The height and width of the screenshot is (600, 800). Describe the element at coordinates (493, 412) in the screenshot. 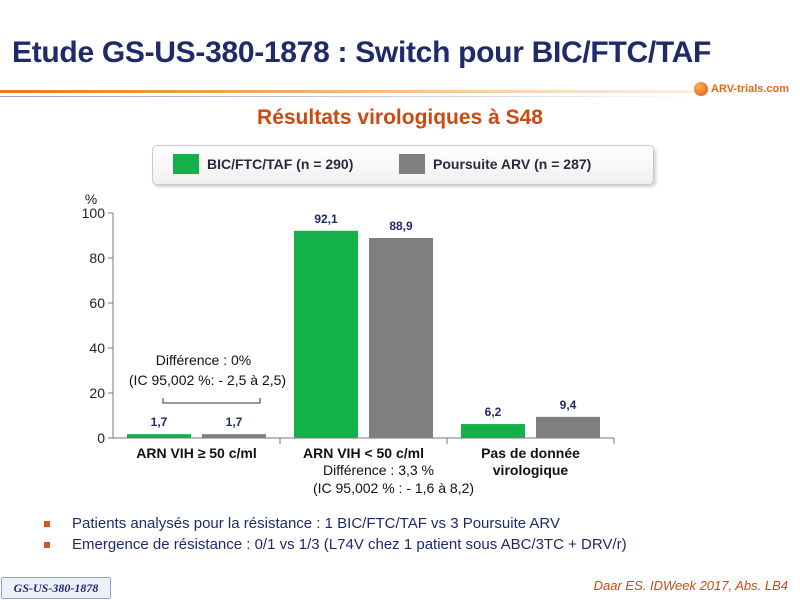

I see `data-label: 6,2` at that location.